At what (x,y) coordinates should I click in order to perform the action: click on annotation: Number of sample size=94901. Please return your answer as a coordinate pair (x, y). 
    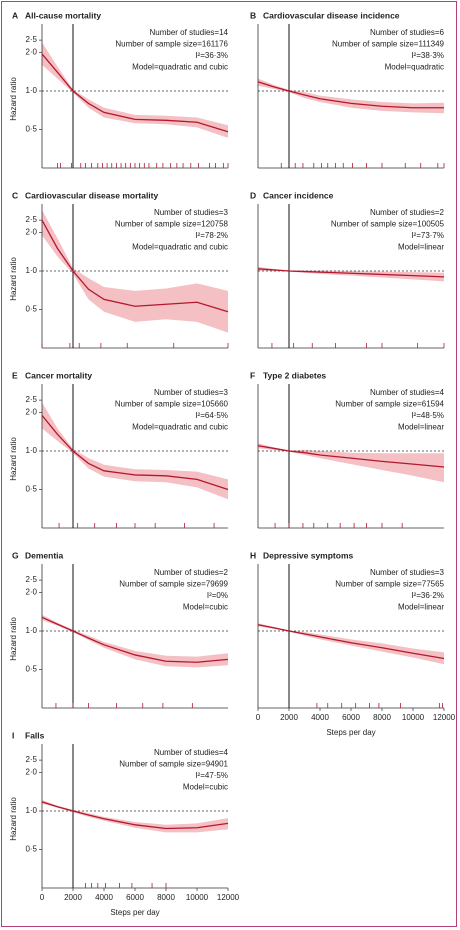
    Looking at the image, I should click on (173, 764).